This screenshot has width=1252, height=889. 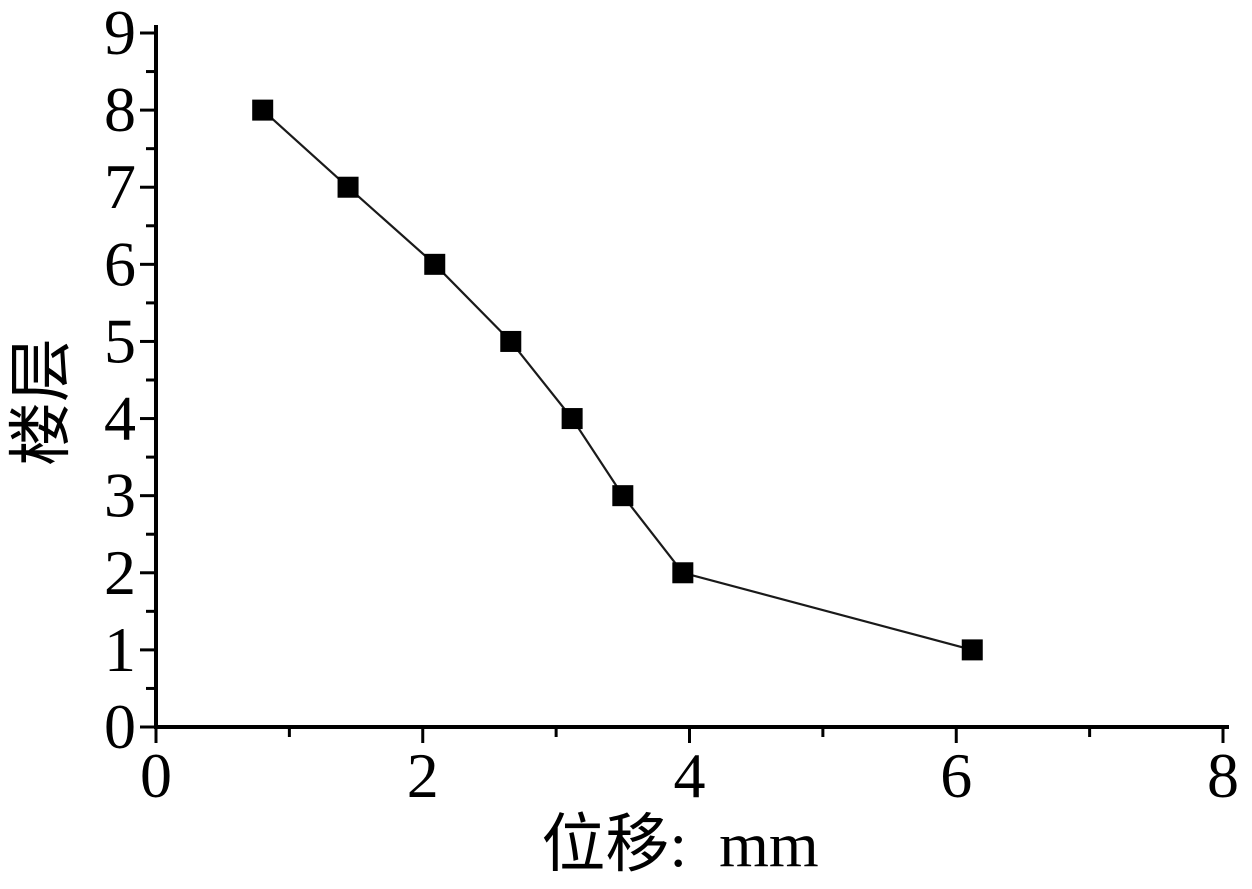 I want to click on y-tick-label: 5, so click(x=120, y=340).